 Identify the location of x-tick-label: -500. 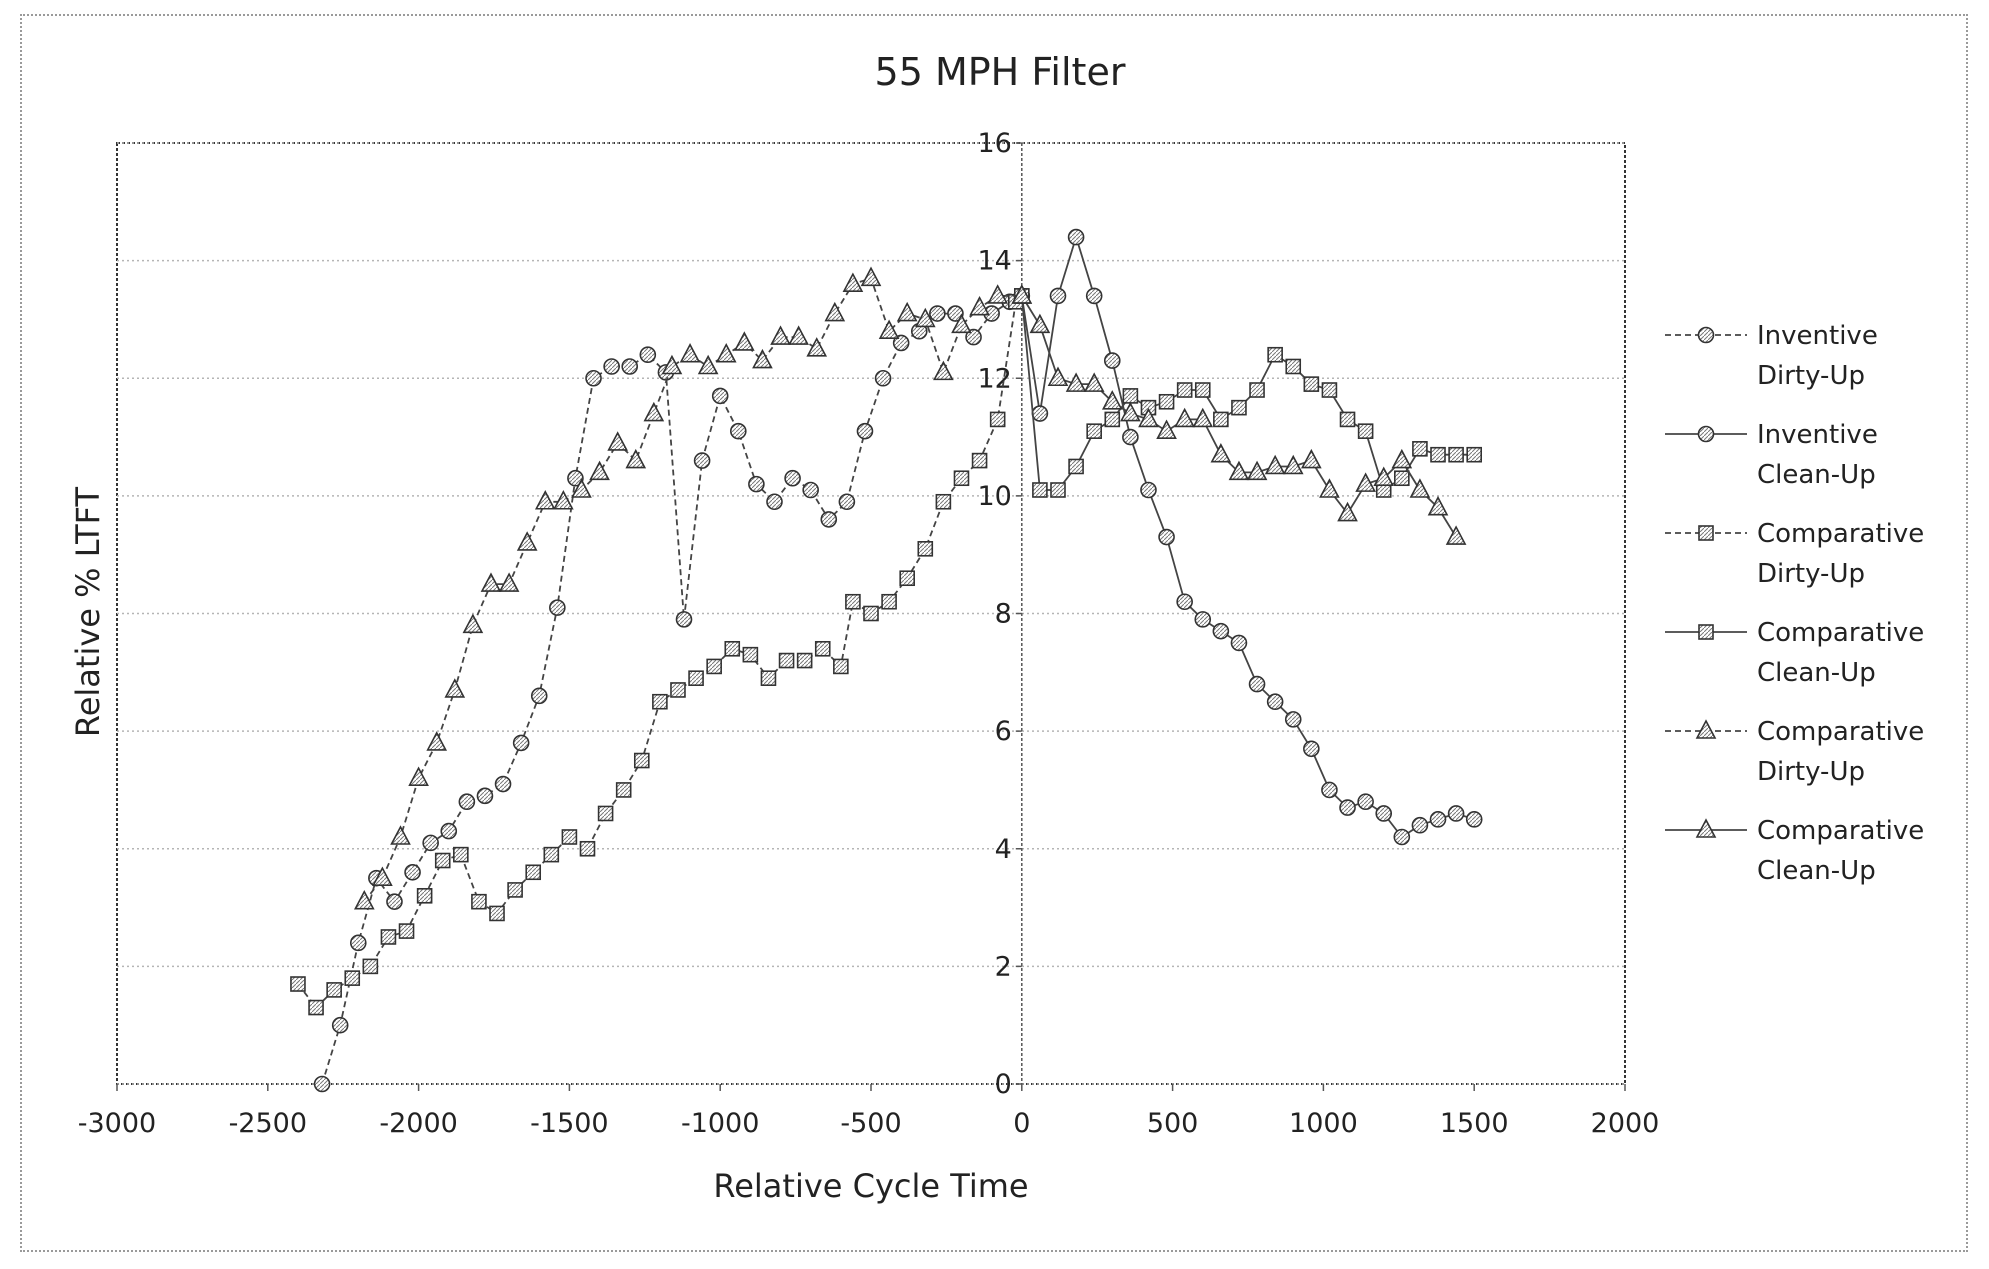
(870, 1123).